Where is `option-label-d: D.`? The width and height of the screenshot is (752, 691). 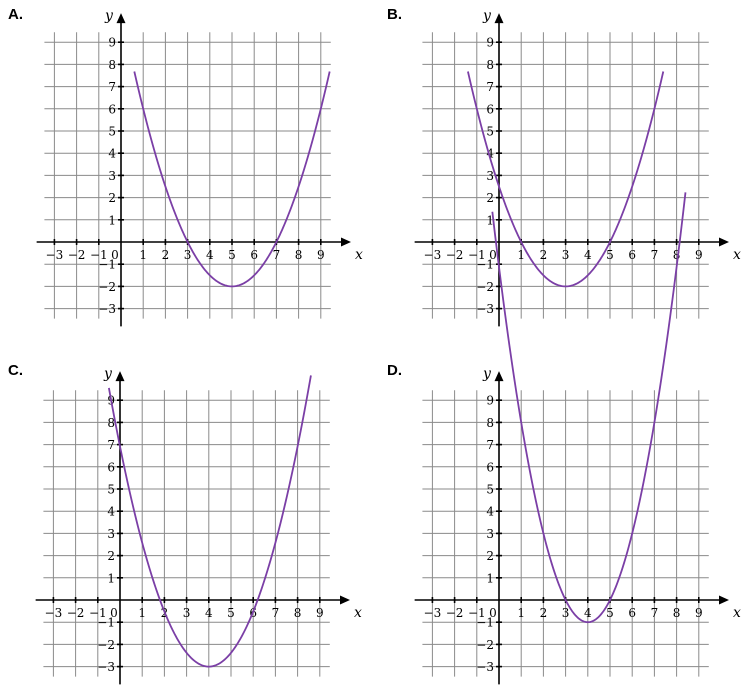
option-label-d: D. is located at coordinates (394, 370).